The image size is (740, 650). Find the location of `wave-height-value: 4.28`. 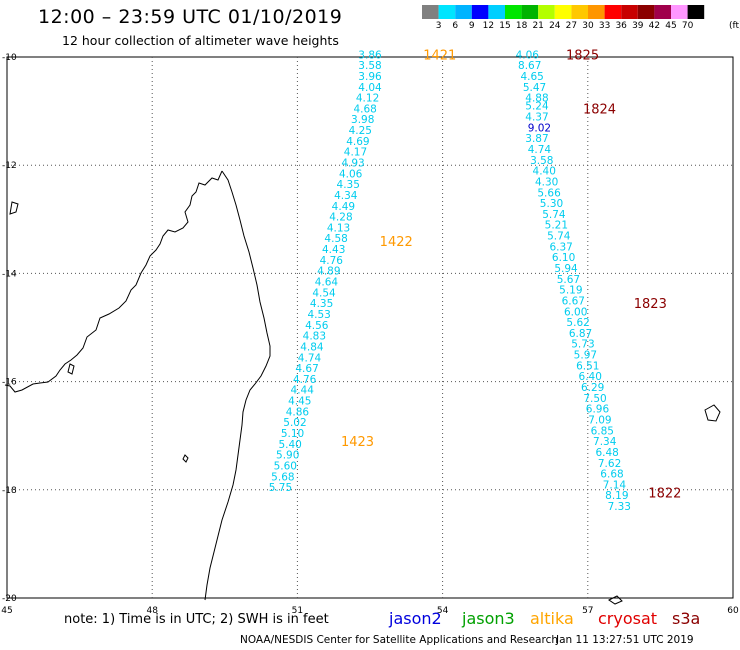

wave-height-value: 4.28 is located at coordinates (340, 218).